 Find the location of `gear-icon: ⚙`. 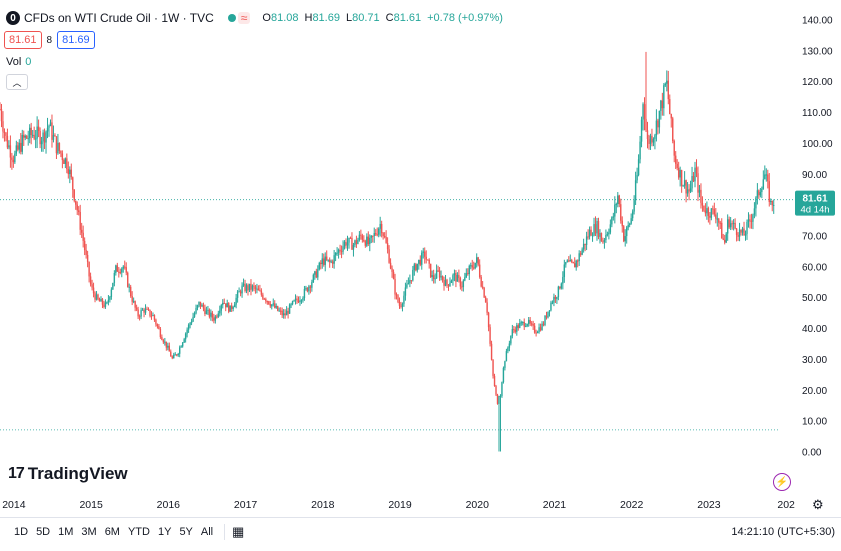

gear-icon: ⚙ is located at coordinates (818, 504).